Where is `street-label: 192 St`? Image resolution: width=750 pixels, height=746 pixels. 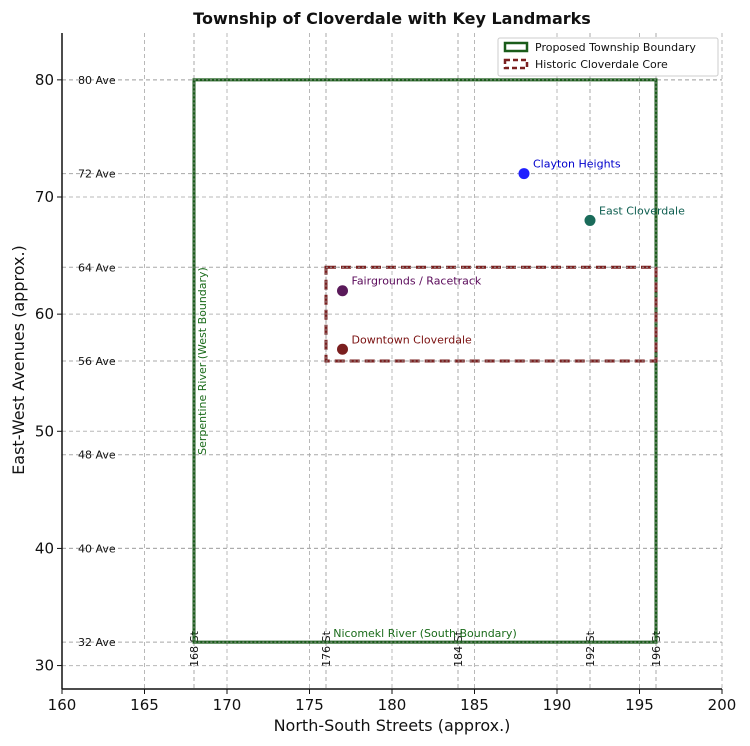 street-label: 192 St is located at coordinates (590, 648).